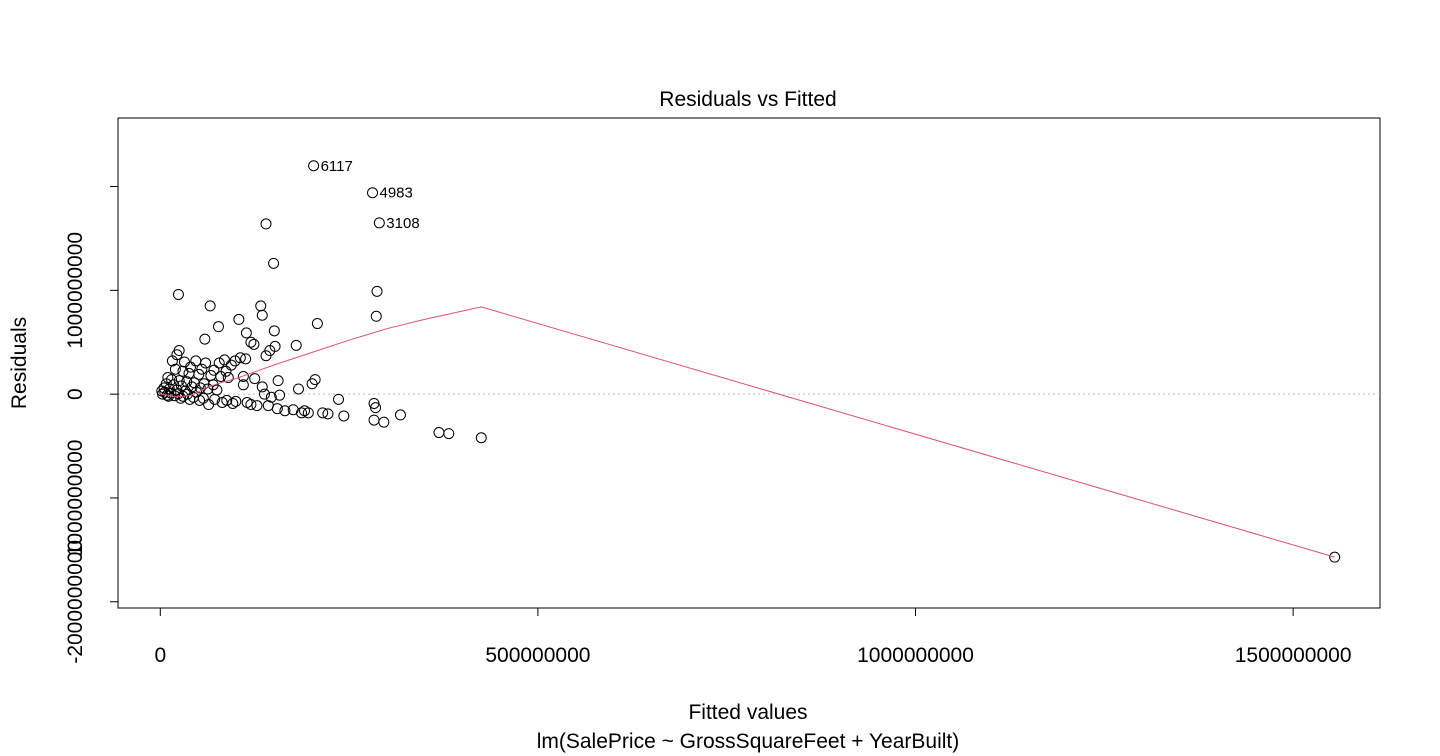 Image resolution: width=1440 pixels, height=756 pixels. What do you see at coordinates (402, 223) in the screenshot?
I see `point-label: 3108` at bounding box center [402, 223].